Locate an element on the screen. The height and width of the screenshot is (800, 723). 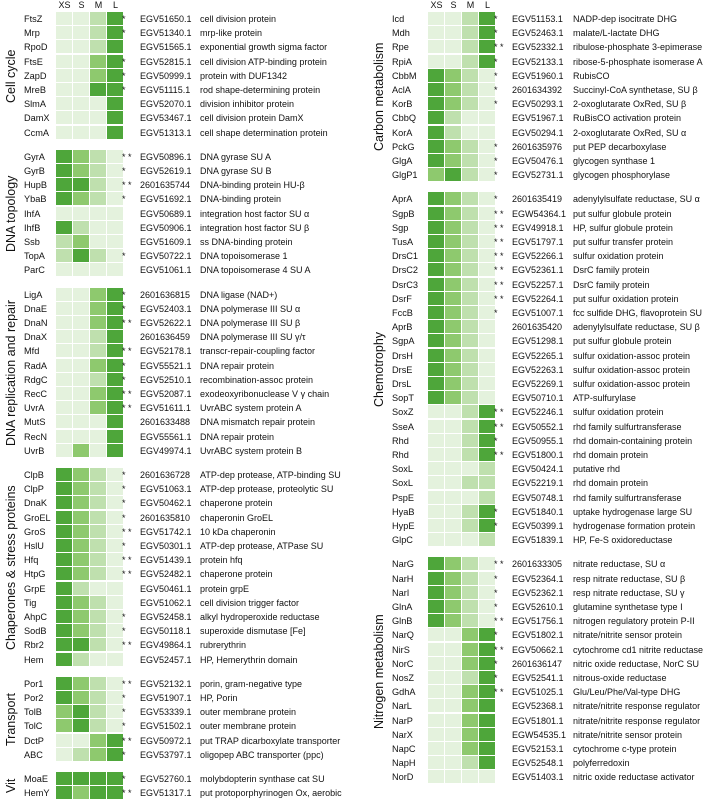
gene-label: FtsE is located at coordinates (33, 61).